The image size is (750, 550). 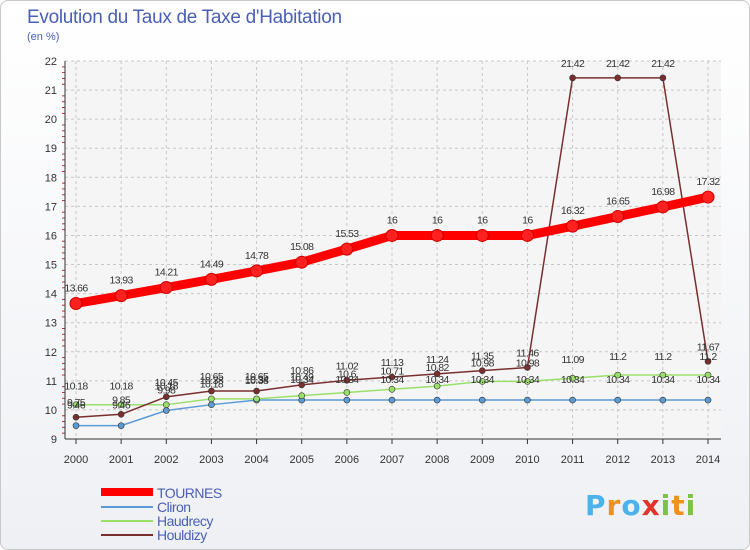 What do you see at coordinates (185, 521) in the screenshot?
I see `legend-label: Haudrecy` at bounding box center [185, 521].